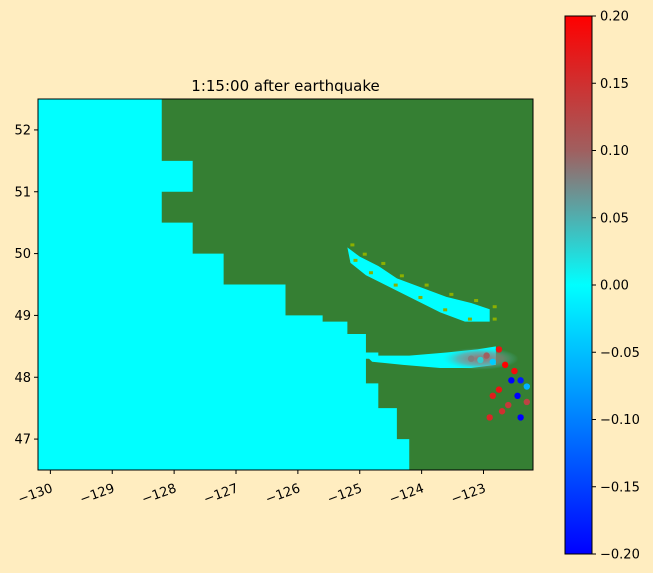  I want to click on x-tick-label: −130, so click(35, 494).